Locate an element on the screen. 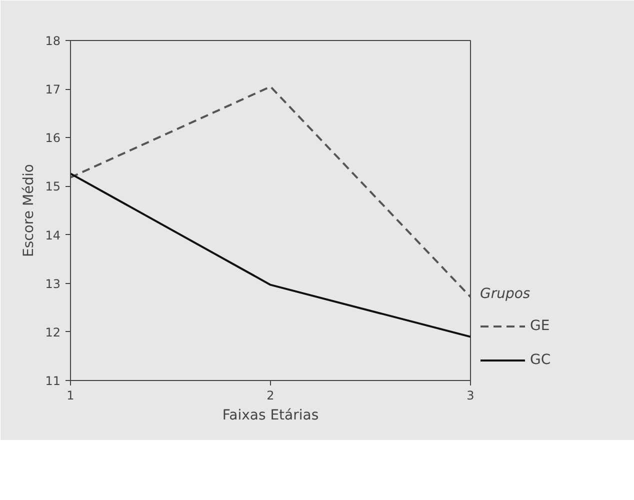 The image size is (634, 500). legend-label: GE is located at coordinates (540, 326).